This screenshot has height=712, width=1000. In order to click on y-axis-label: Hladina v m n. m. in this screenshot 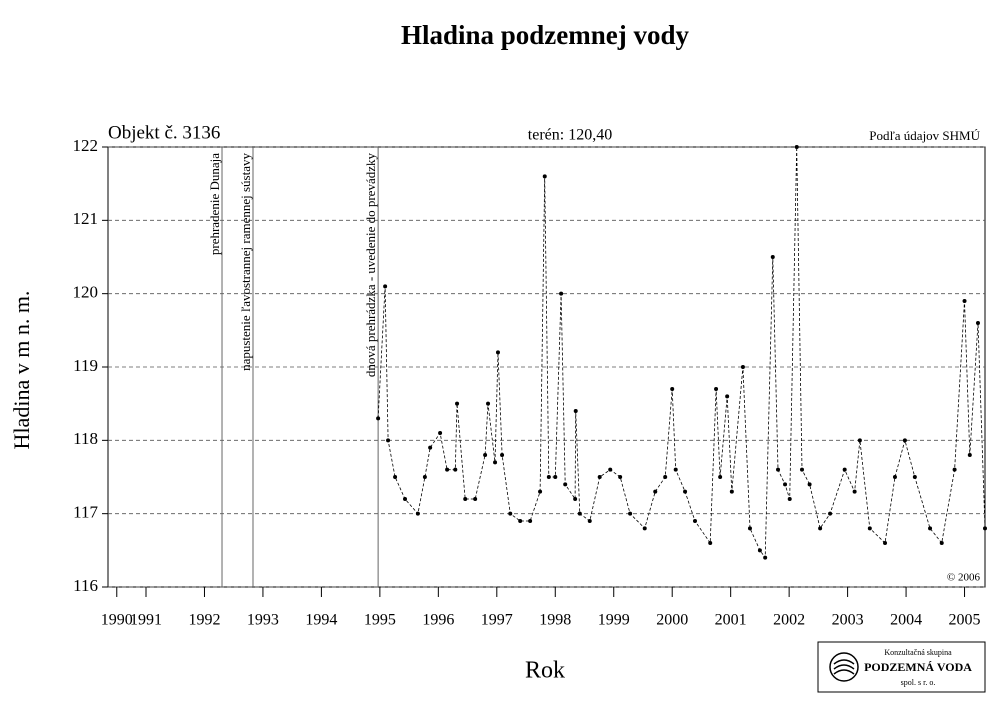, I will do `click(21, 370)`.